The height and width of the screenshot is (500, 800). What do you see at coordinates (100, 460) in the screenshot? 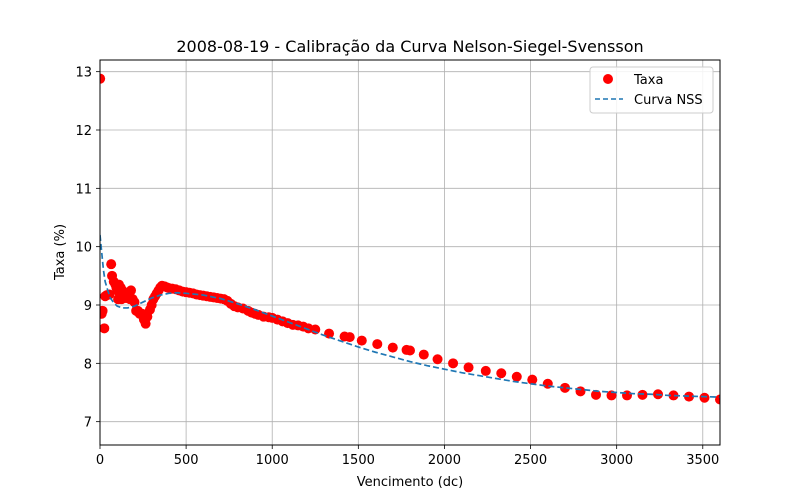
I see `x-tick-label: 0` at bounding box center [100, 460].